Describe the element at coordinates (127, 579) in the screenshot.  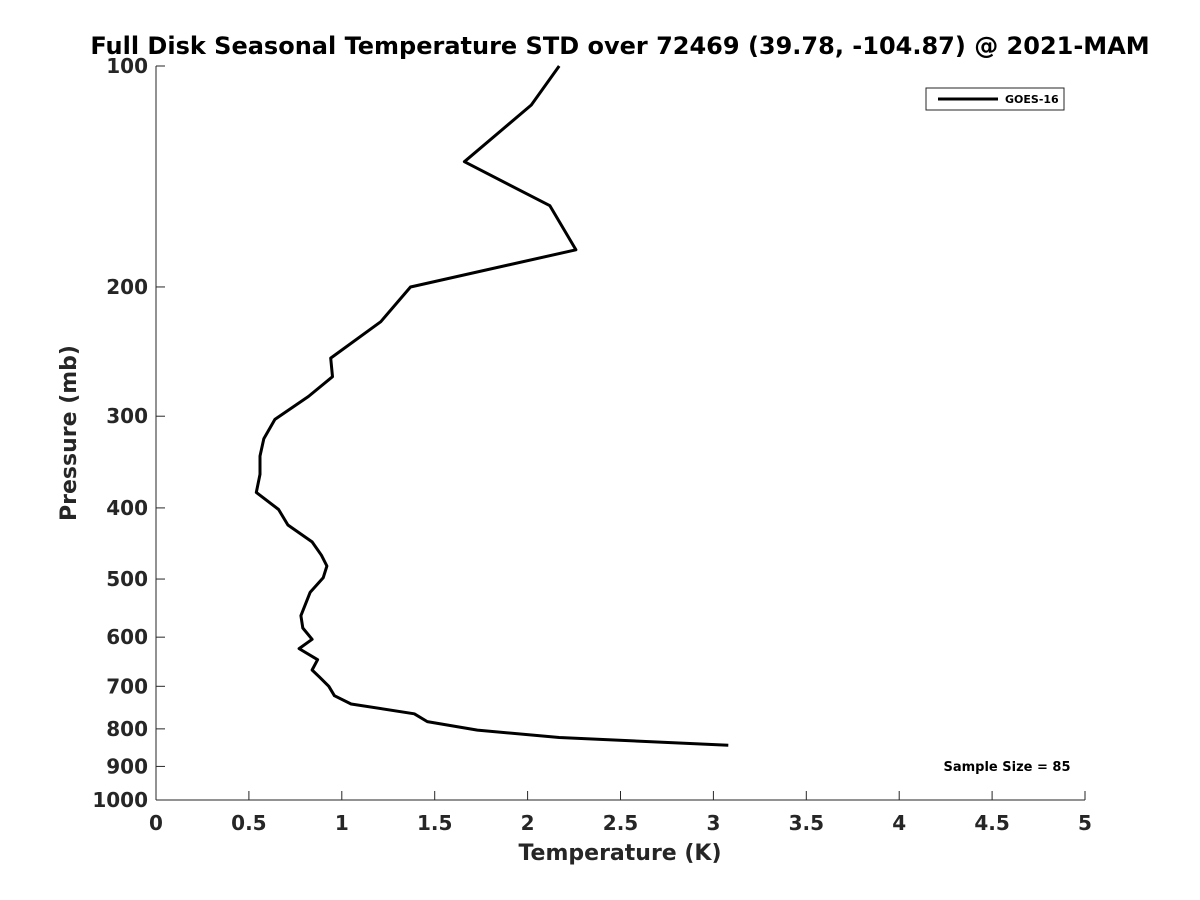
I see `y-tick-label: 500` at that location.